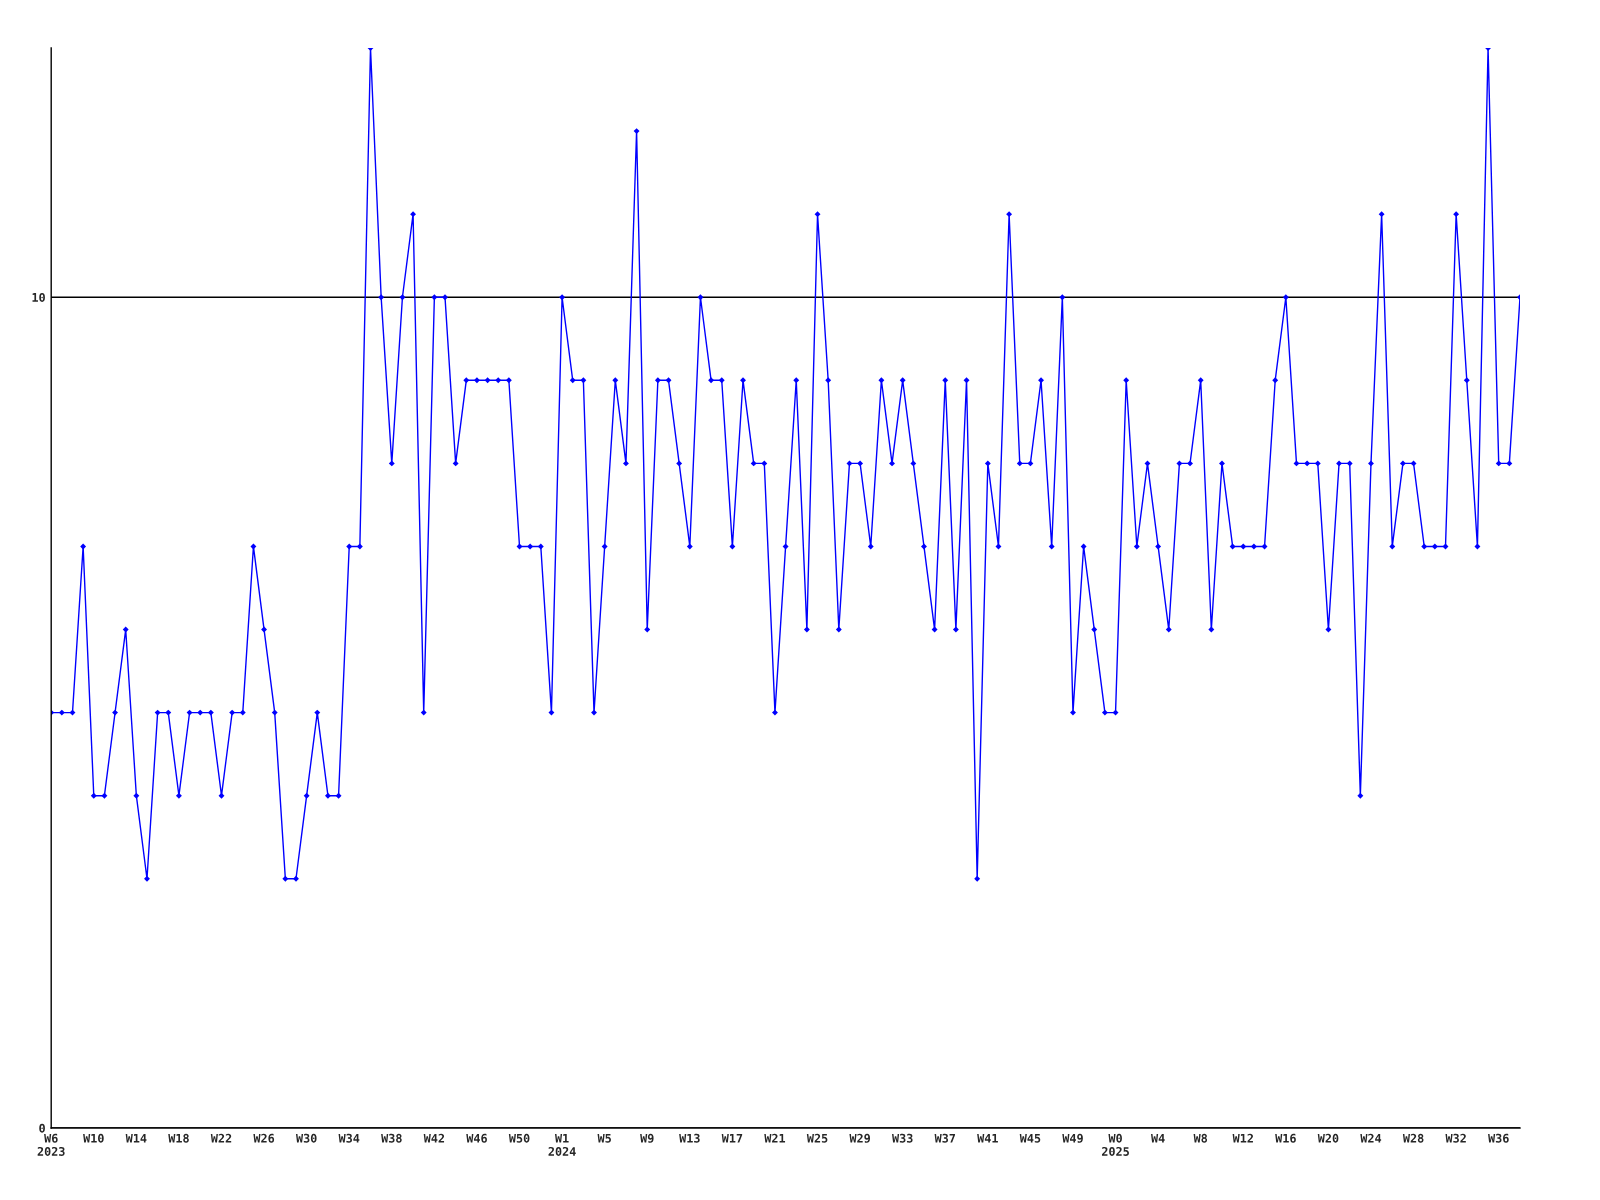 The height and width of the screenshot is (1200, 1600). I want to click on x-tick-label: W5, so click(604, 1138).